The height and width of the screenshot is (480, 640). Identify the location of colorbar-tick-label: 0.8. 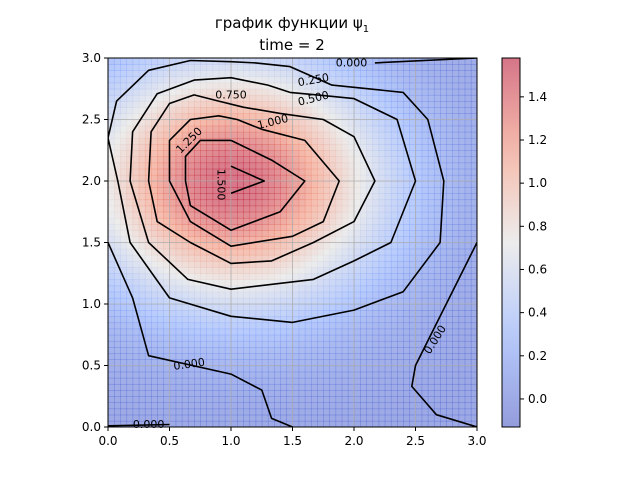
(537, 226).